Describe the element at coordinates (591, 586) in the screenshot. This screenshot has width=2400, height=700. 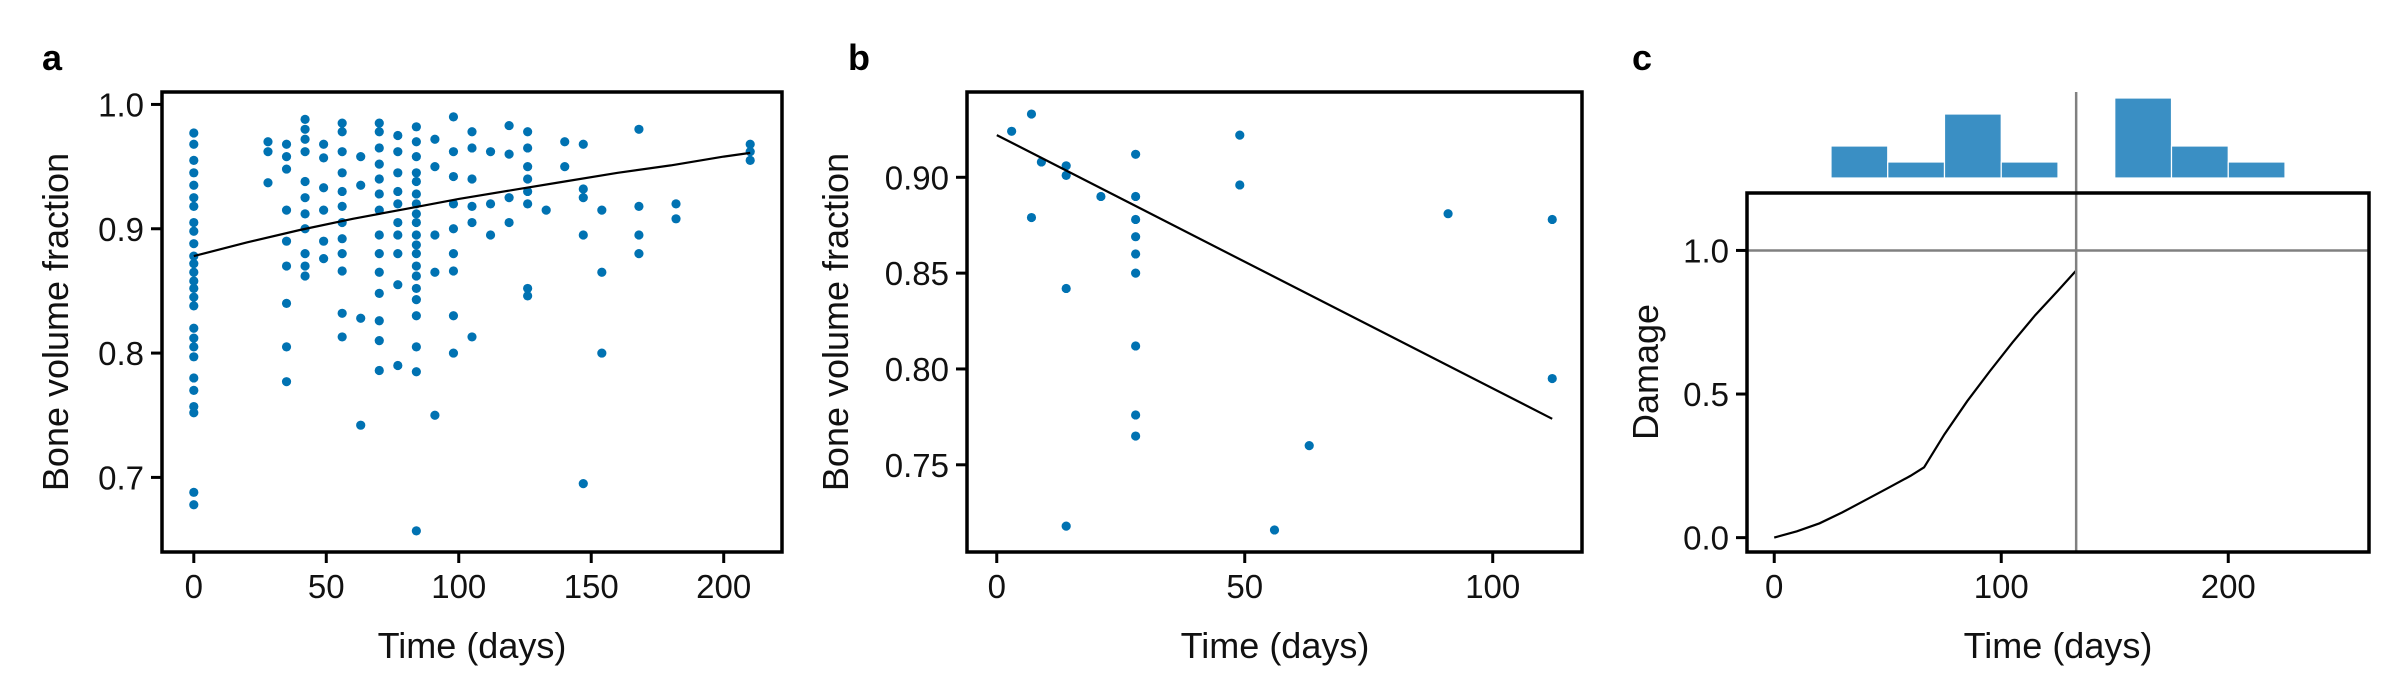
I see `panel-a-x-tick-label: 150` at that location.